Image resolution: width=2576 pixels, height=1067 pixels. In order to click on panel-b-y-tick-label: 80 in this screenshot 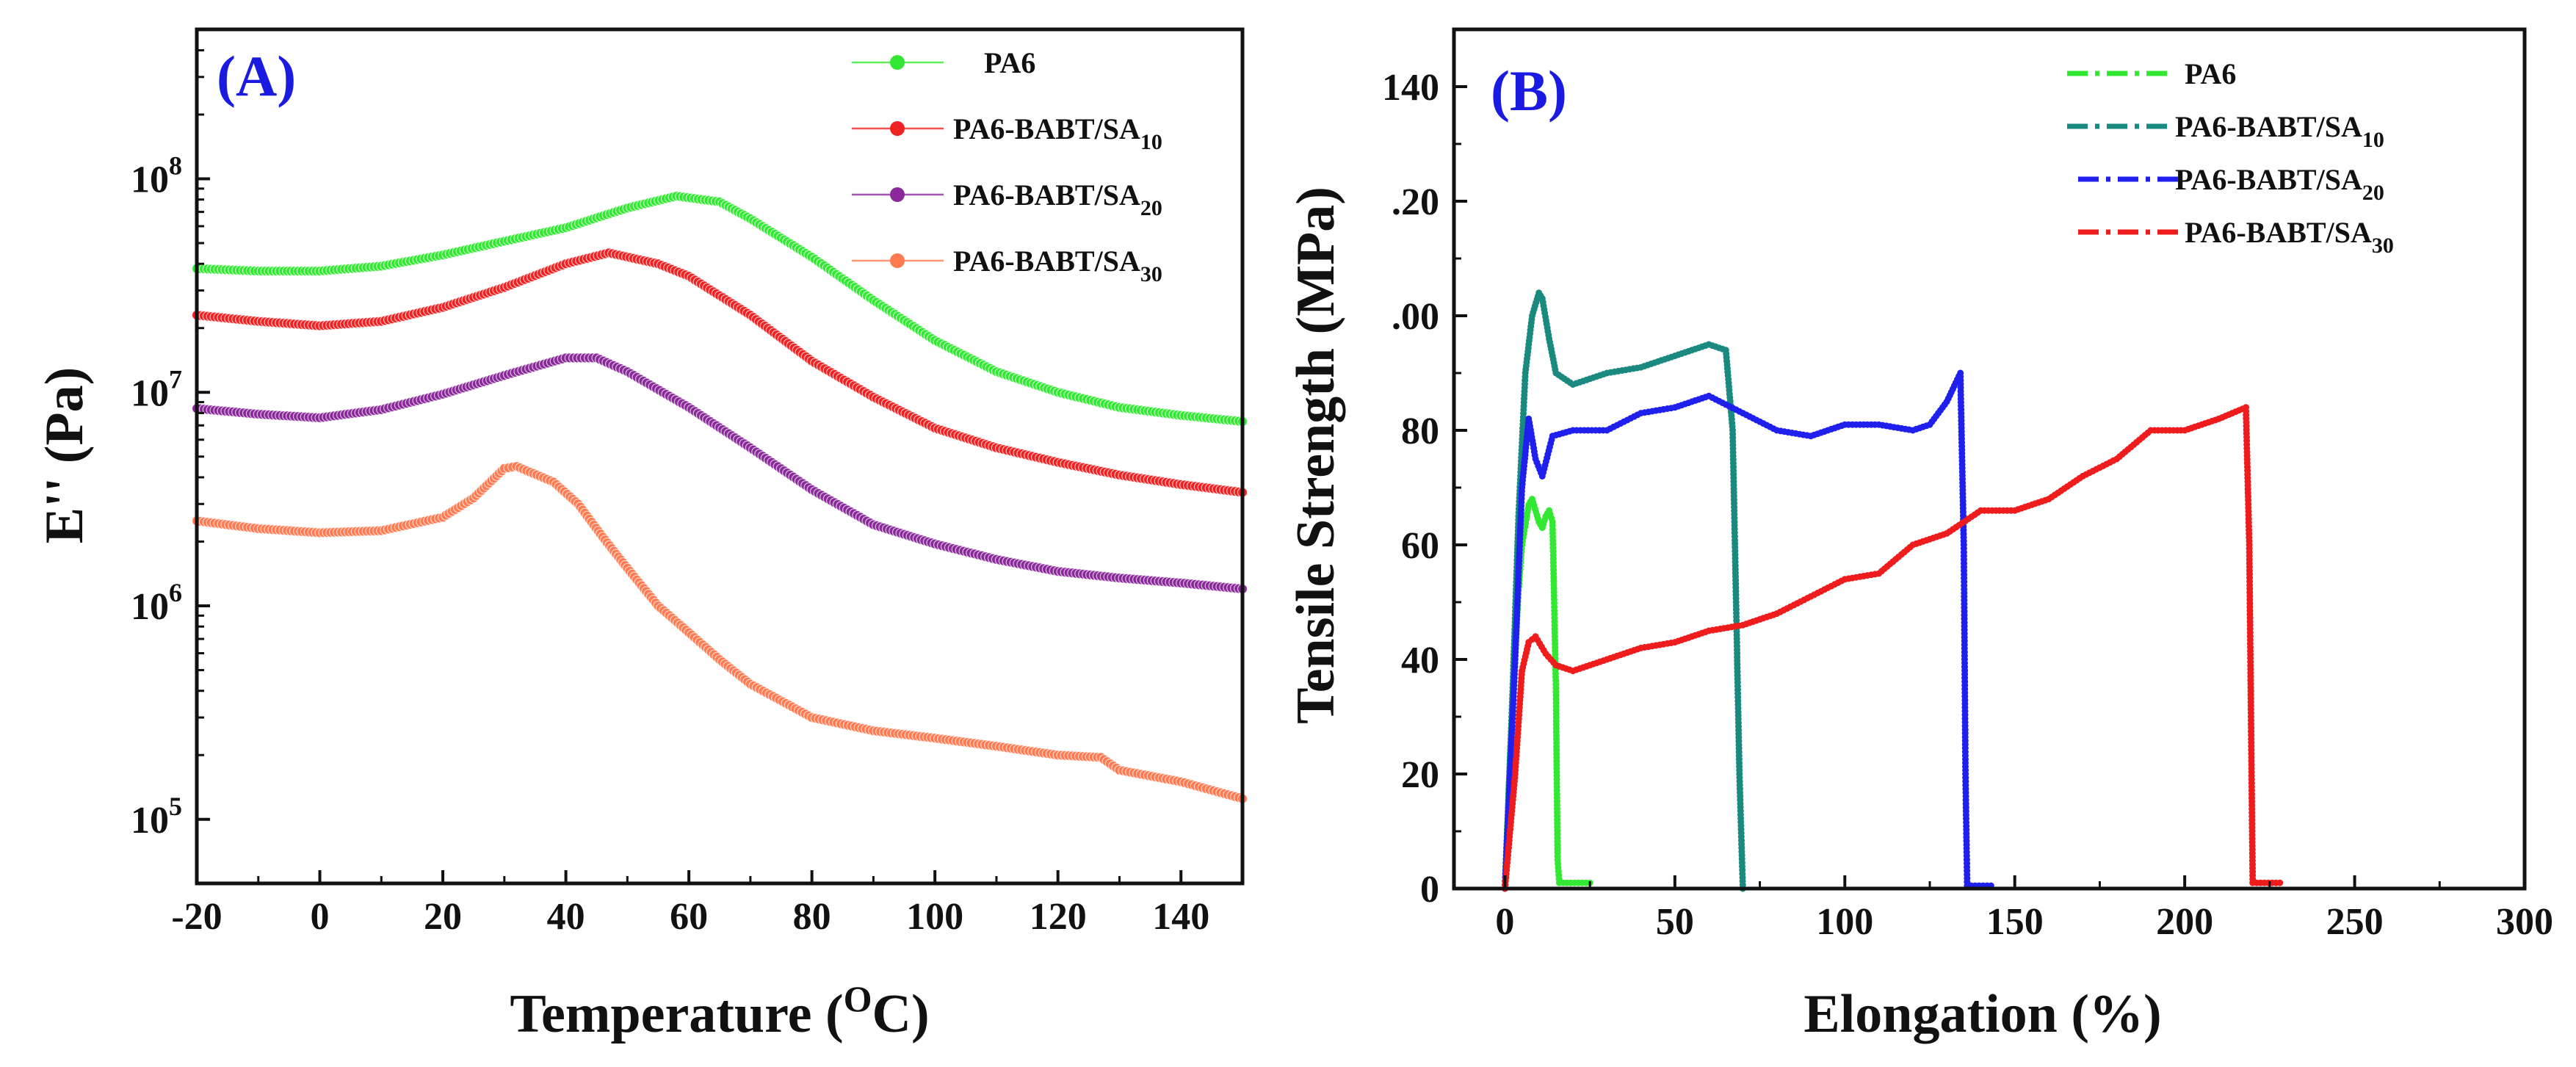, I will do `click(1420, 431)`.